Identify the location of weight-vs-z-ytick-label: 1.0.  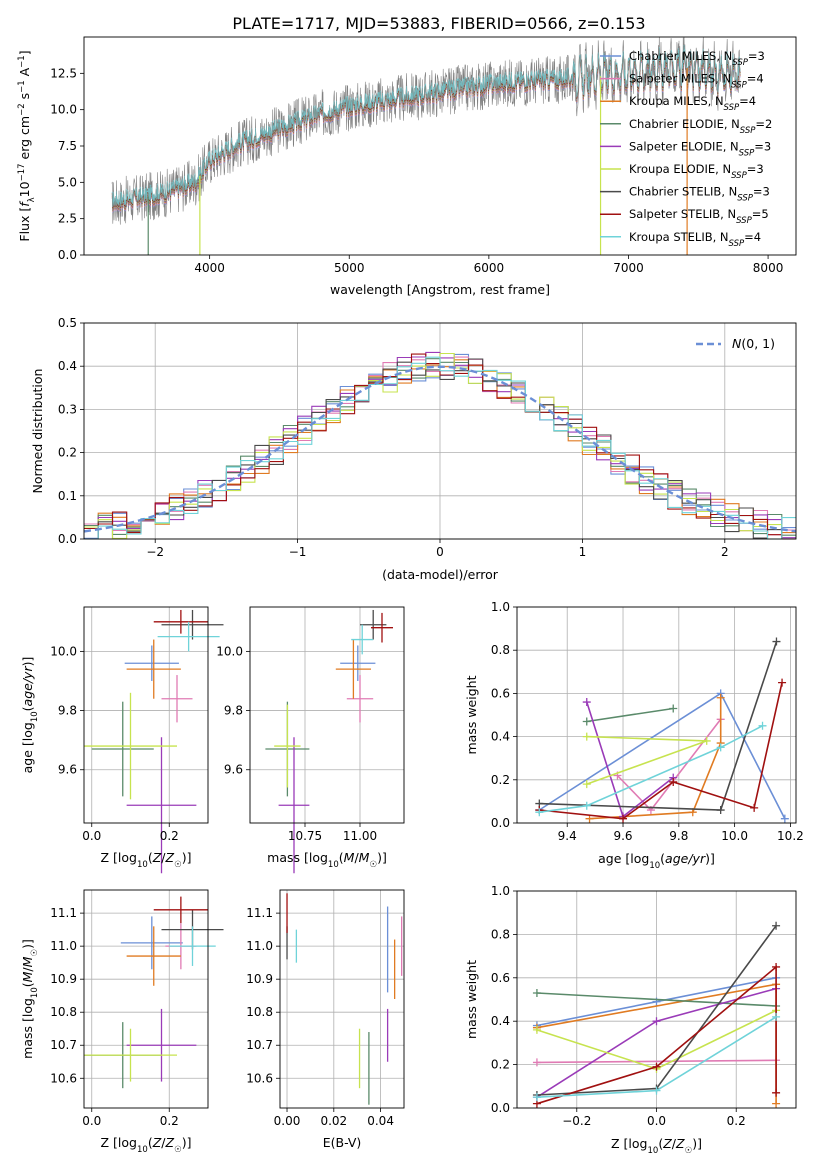
(500, 891).